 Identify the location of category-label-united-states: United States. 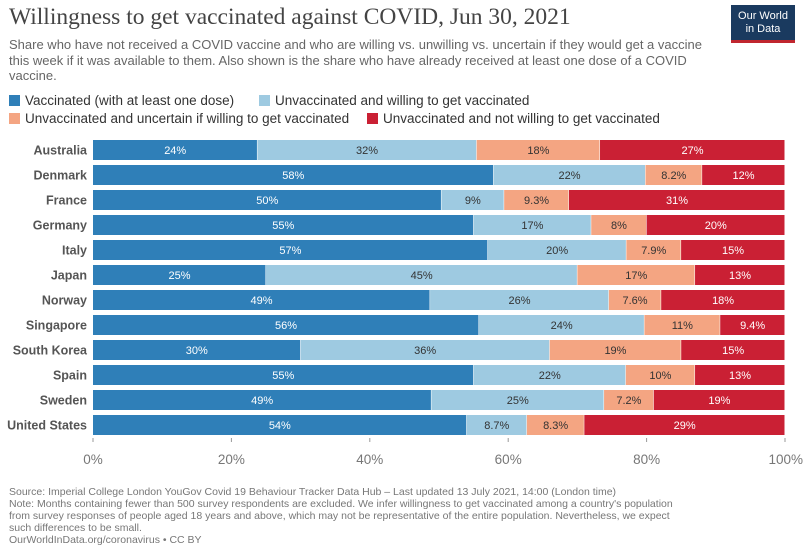
(47, 426).